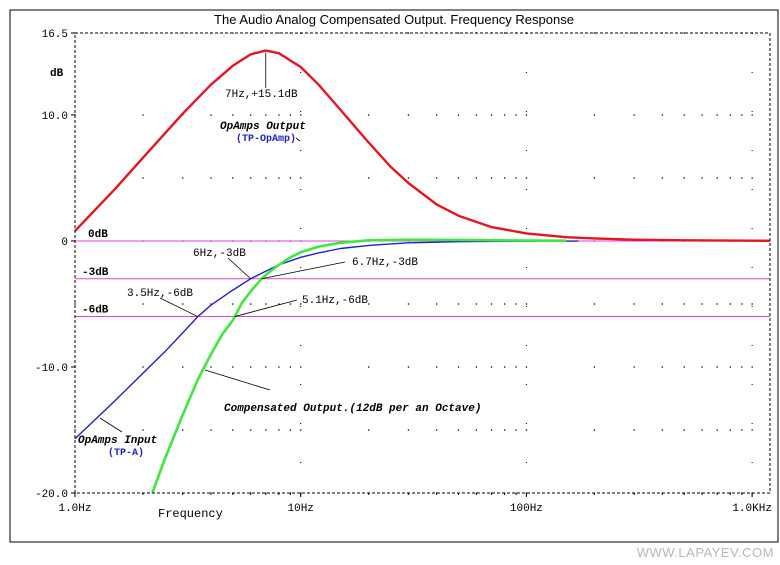  What do you see at coordinates (385, 263) in the screenshot?
I see `annotation-label: 6.7Hz,-3dB` at bounding box center [385, 263].